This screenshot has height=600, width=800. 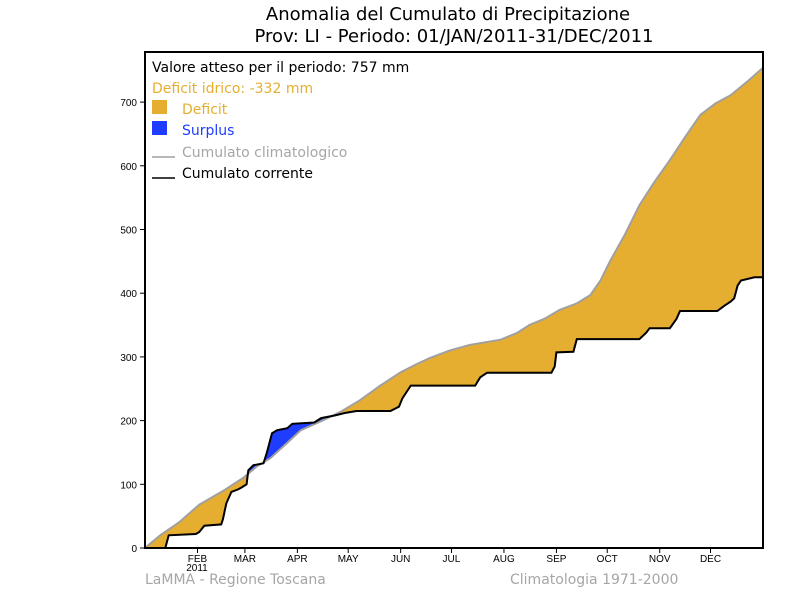 I want to click on x-year-label: 2011, so click(x=197, y=568).